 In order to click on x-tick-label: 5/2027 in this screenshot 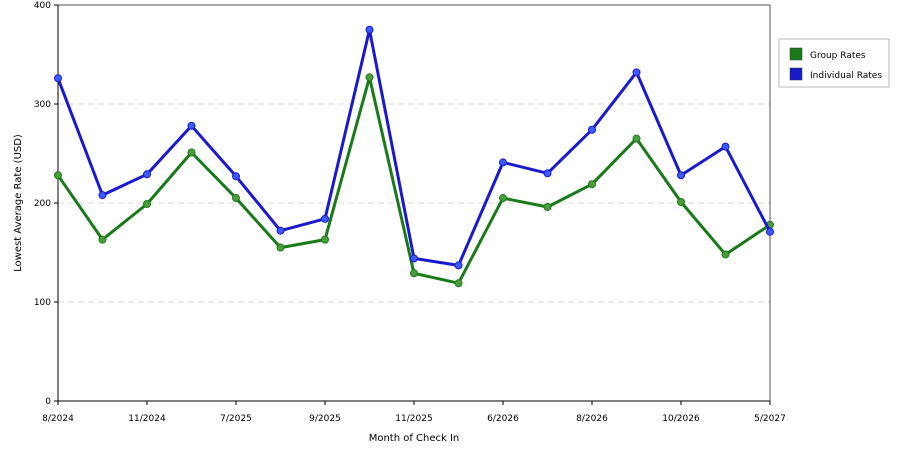, I will do `click(770, 419)`.